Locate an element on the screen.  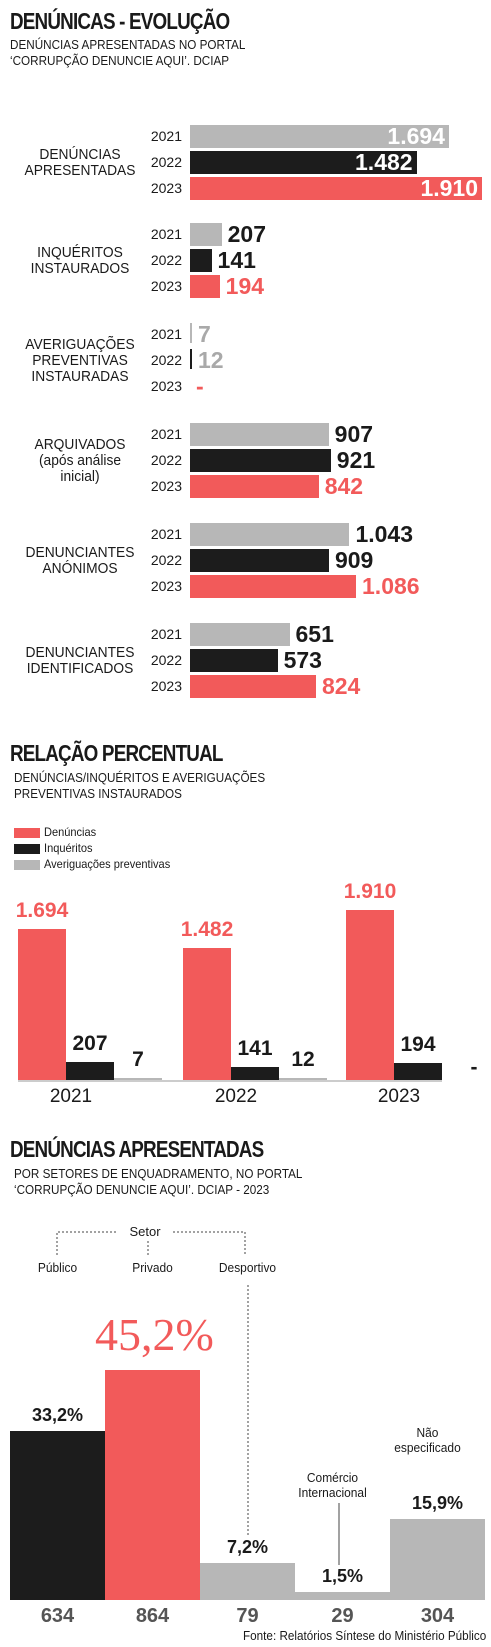
percent-label: 7,2% is located at coordinates (247, 1547).